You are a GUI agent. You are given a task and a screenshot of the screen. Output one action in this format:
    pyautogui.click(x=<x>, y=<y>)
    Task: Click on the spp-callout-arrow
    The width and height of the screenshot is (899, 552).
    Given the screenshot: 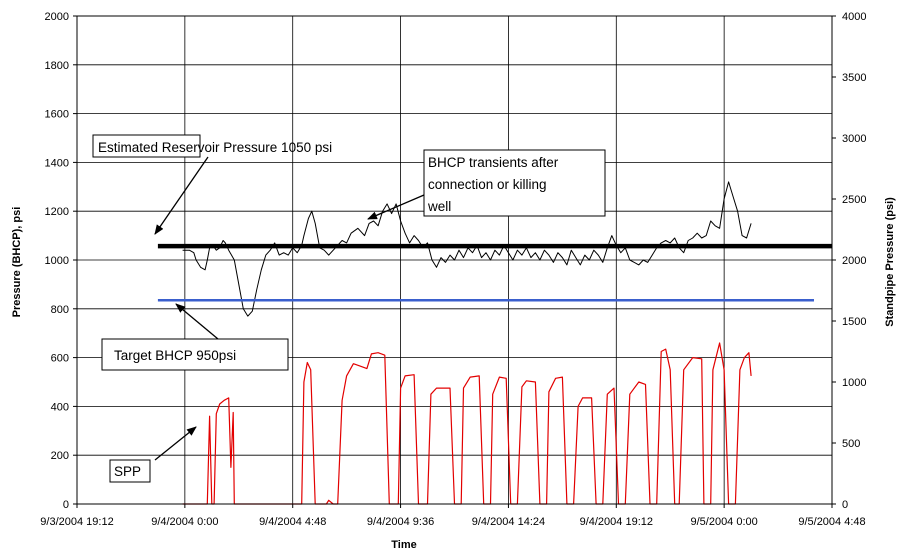 What is the action you would take?
    pyautogui.click(x=175, y=443)
    